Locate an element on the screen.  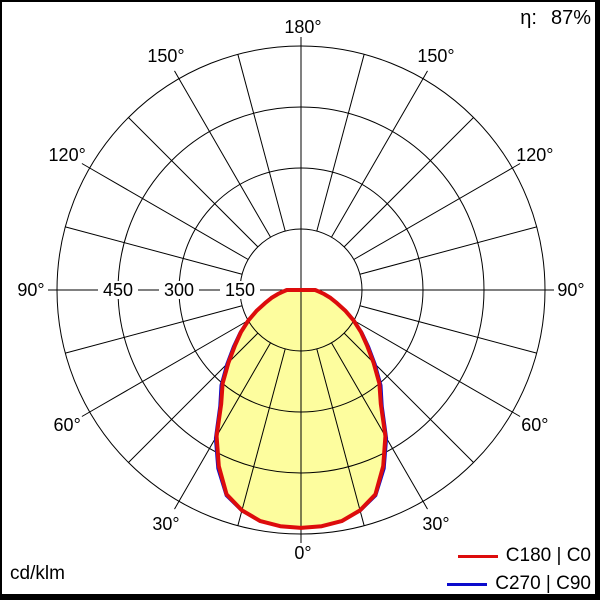
radial-tick-label: 300 is located at coordinates (179, 290).